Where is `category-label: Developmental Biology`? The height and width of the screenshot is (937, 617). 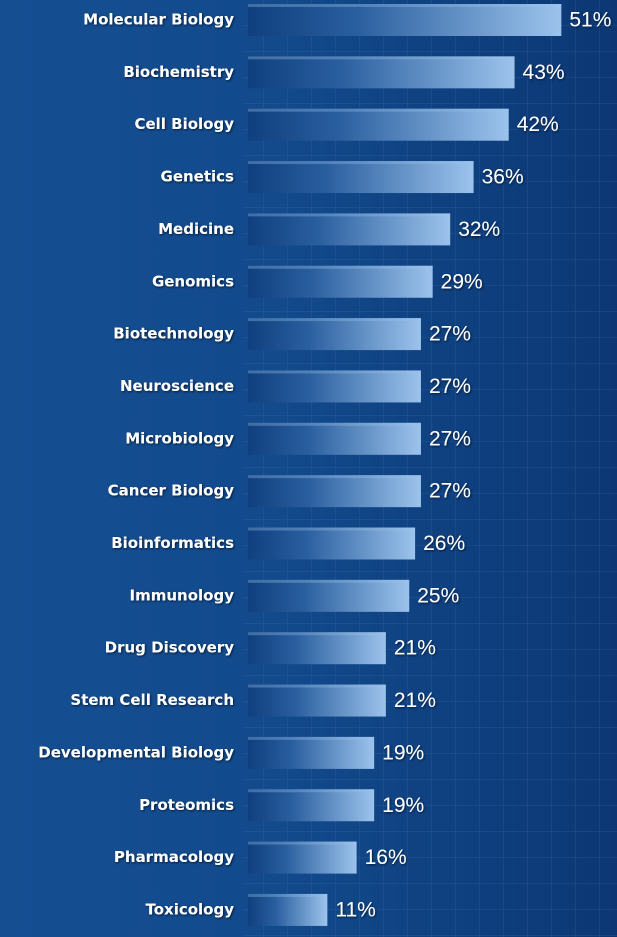 category-label: Developmental Biology is located at coordinates (136, 752).